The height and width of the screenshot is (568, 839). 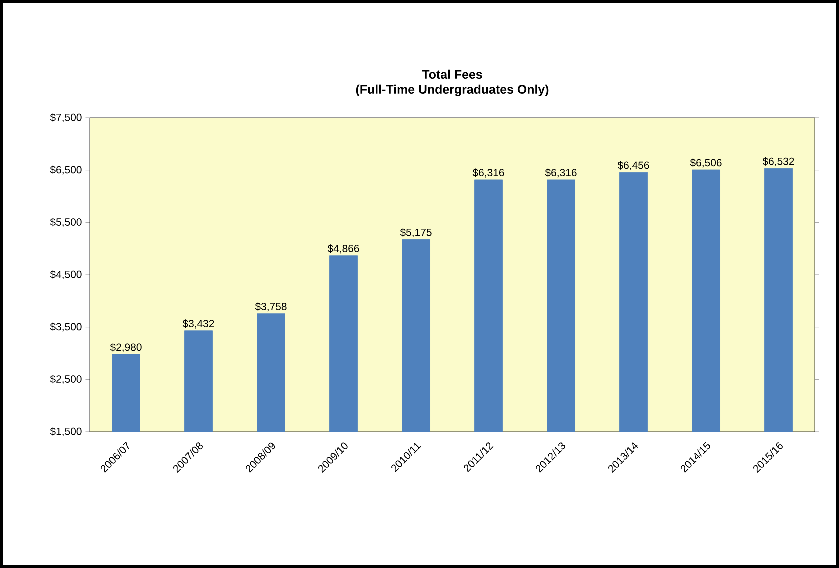 What do you see at coordinates (66, 118) in the screenshot?
I see `y-tick-label: $7,500` at bounding box center [66, 118].